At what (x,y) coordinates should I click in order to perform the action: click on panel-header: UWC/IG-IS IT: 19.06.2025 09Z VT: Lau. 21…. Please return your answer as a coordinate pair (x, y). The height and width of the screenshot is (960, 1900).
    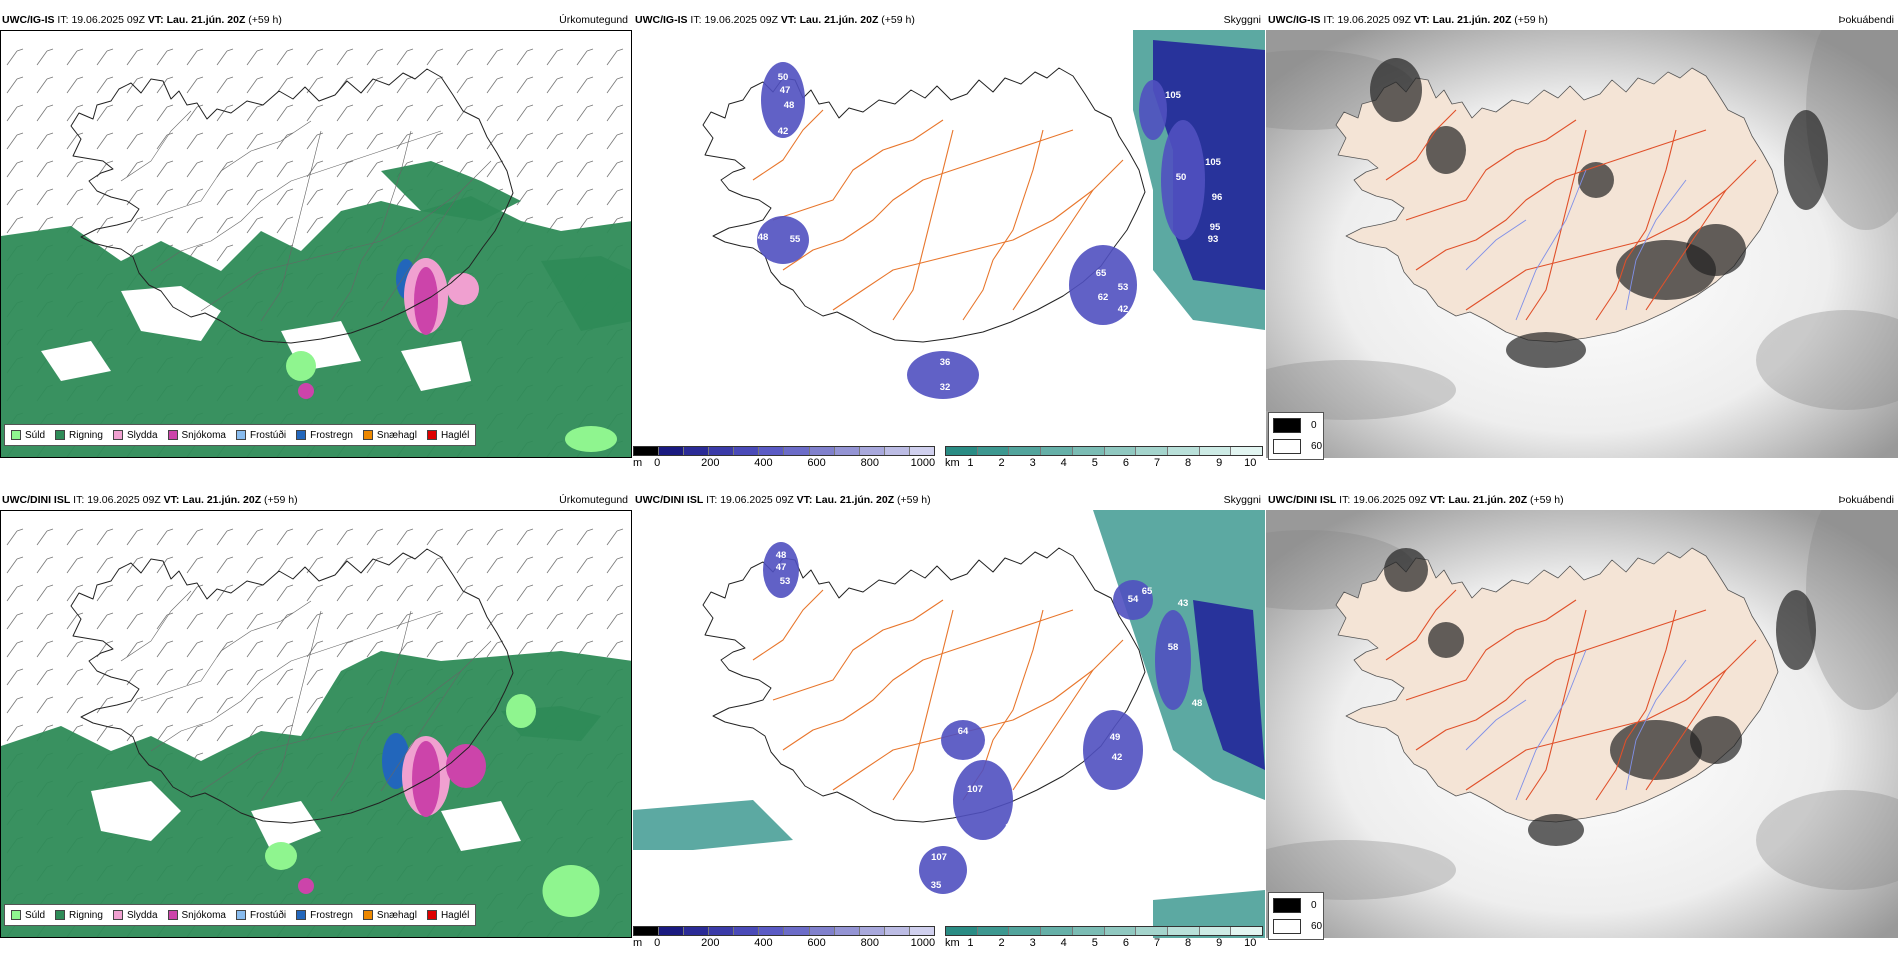
    Looking at the image, I should click on (1408, 20).